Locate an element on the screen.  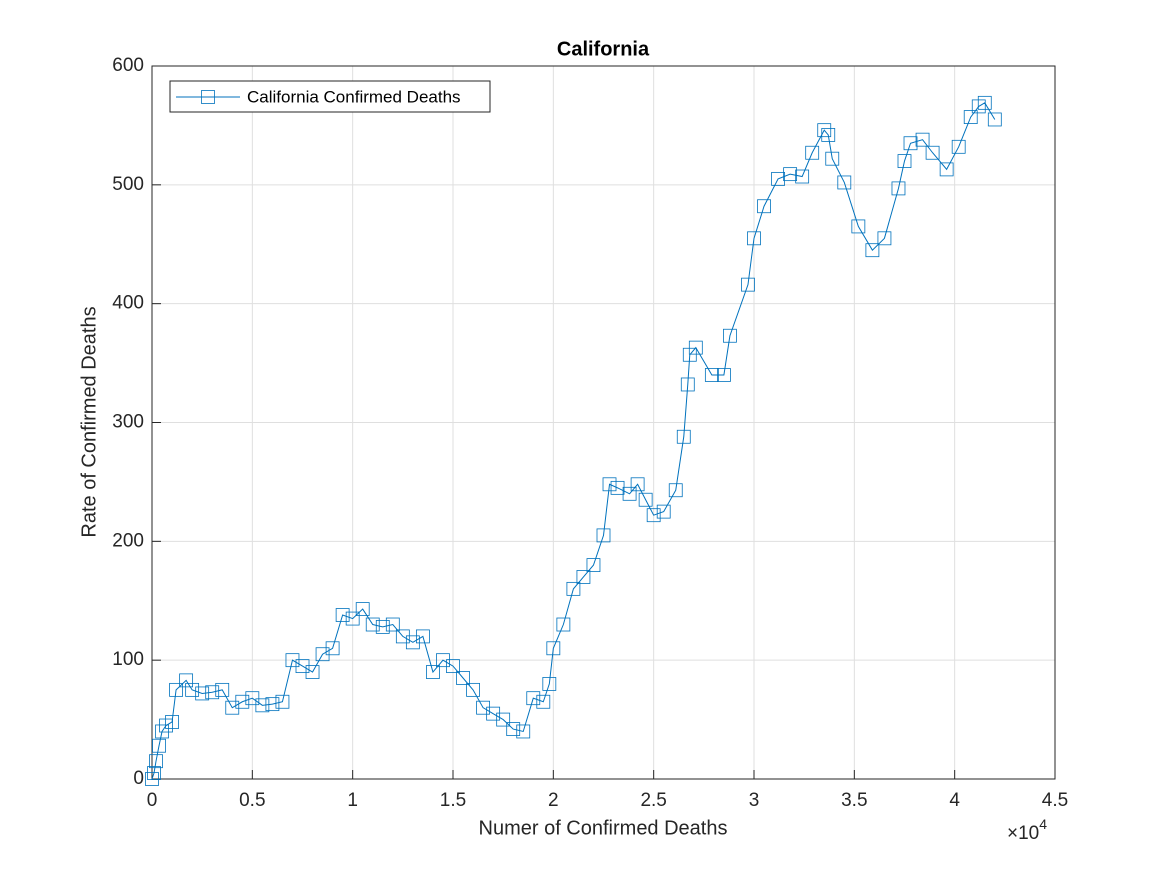
x-multiplier: ×10⁴ is located at coordinates (1027, 830).